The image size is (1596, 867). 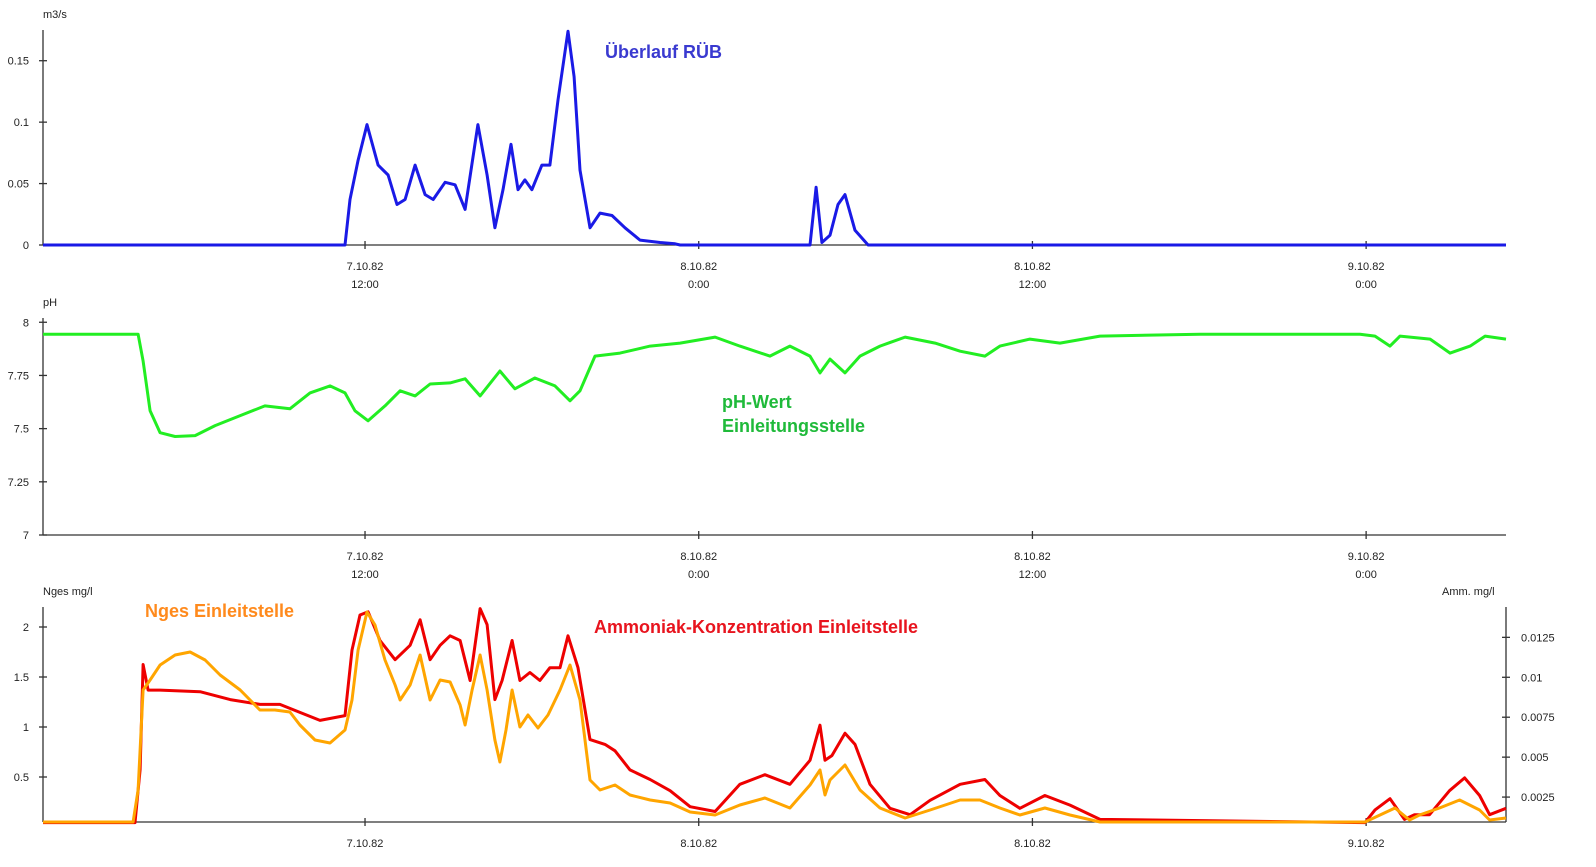 I want to click on y-tick-label: 7.5, so click(x=21, y=430).